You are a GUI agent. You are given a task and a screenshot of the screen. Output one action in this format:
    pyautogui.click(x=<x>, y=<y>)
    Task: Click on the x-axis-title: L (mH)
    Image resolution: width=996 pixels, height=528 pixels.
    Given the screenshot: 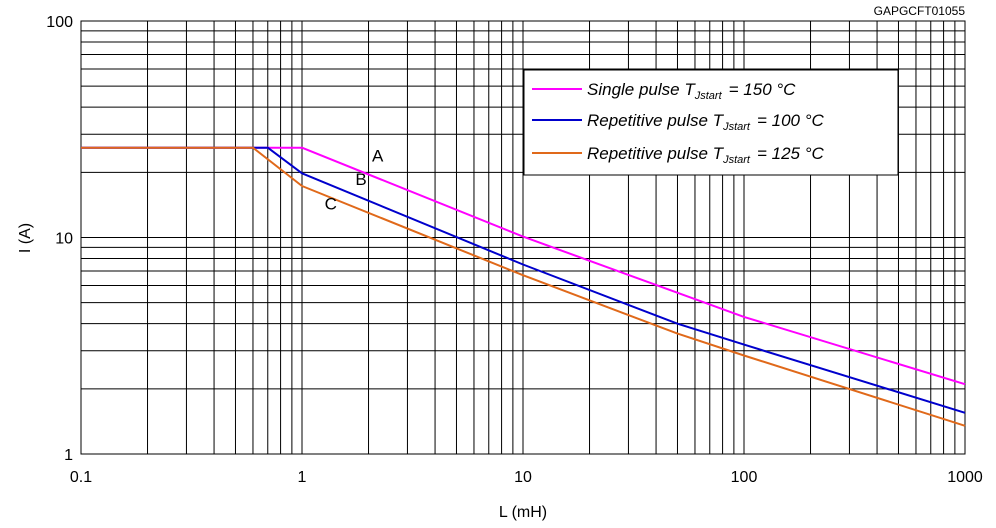 What is the action you would take?
    pyautogui.click(x=523, y=512)
    